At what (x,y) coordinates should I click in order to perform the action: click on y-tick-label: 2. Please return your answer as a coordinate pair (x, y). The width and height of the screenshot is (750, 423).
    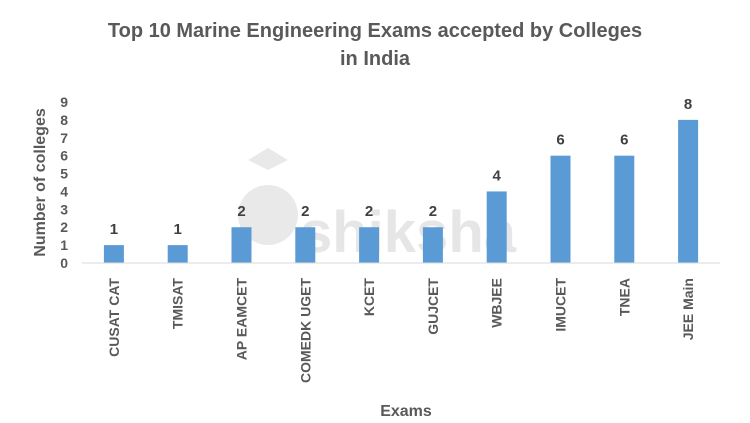
    Looking at the image, I should click on (64, 227).